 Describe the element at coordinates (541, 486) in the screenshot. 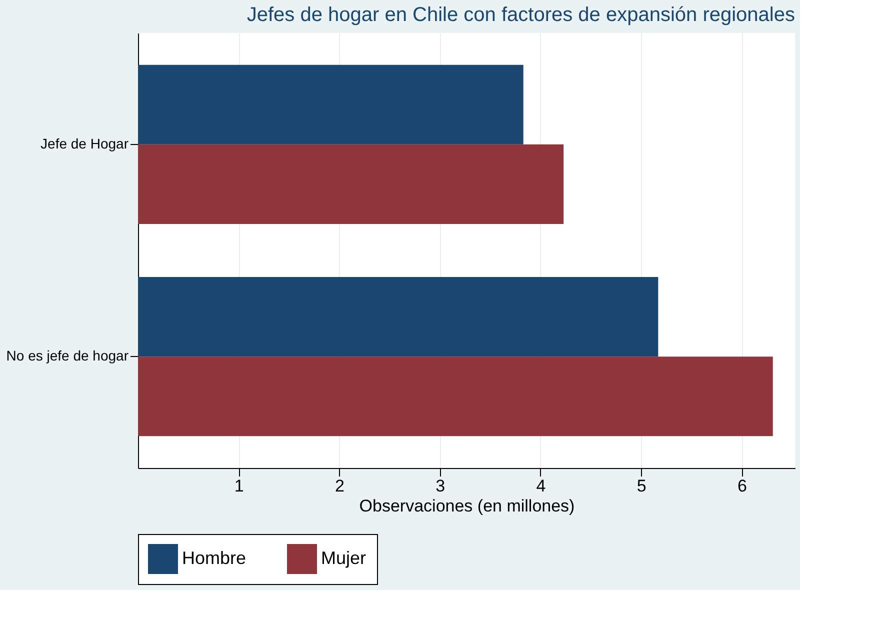

I see `x-tick-label: 4` at that location.